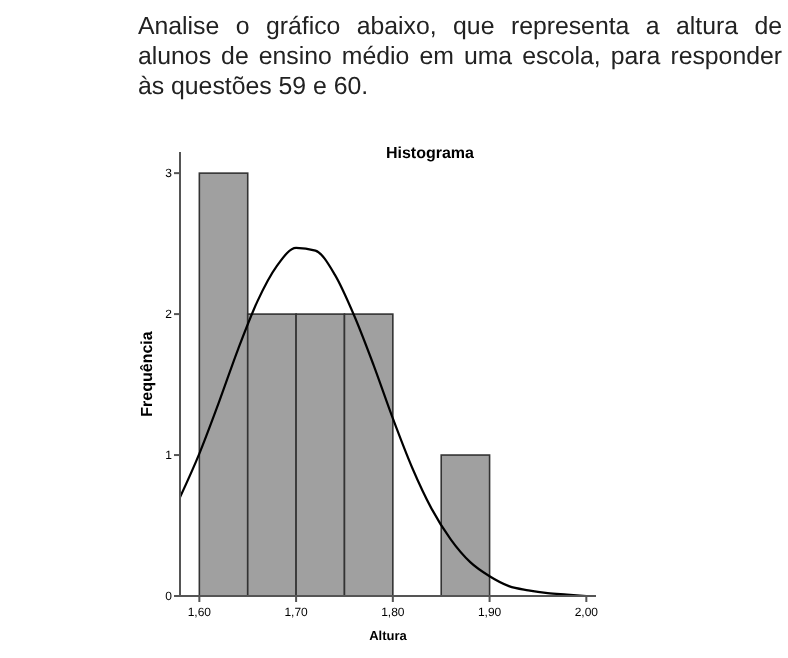  Describe the element at coordinates (147, 373) in the screenshot. I see `y-axis-title: Frequência` at that location.